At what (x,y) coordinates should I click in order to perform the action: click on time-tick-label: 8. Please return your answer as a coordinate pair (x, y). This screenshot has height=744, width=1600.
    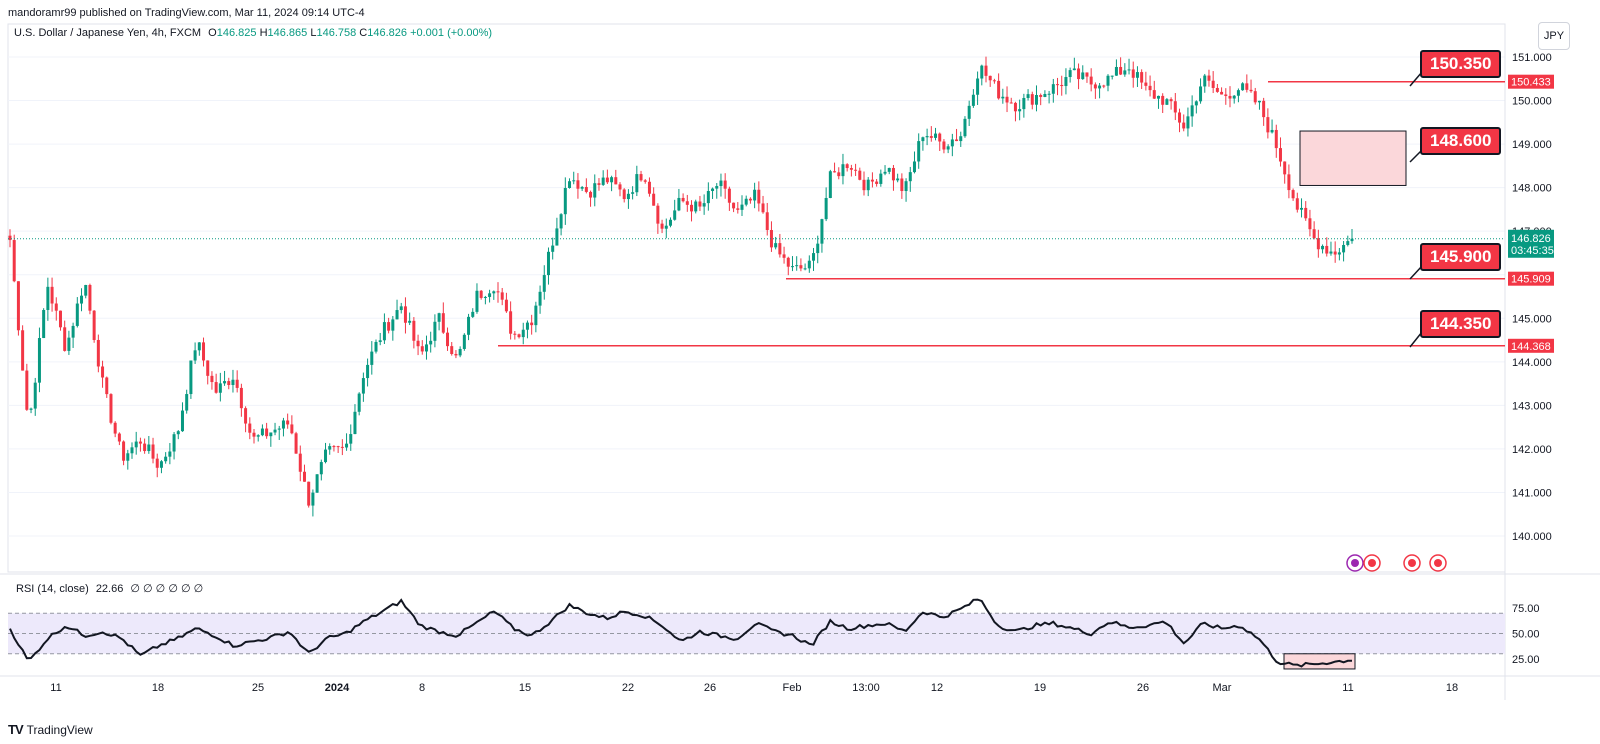
    Looking at the image, I should click on (422, 688).